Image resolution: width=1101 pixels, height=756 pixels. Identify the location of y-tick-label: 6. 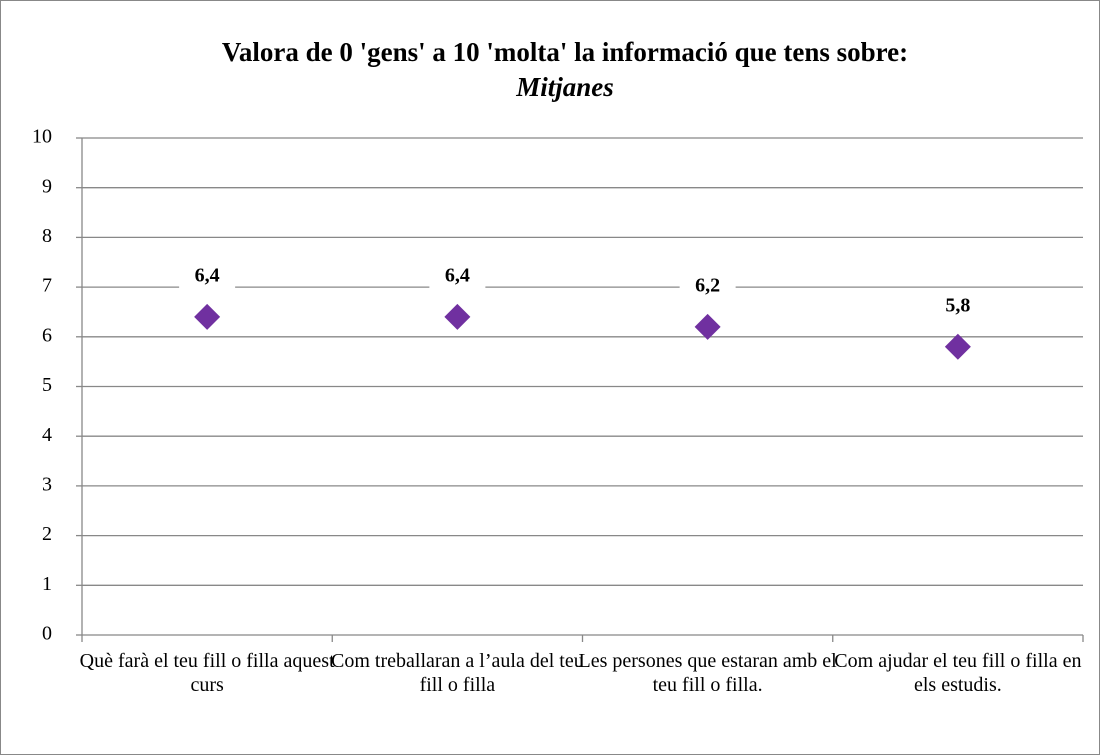
(47, 335).